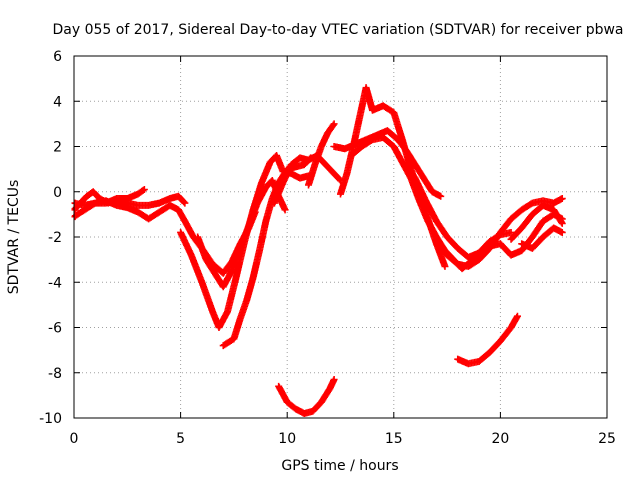  I want to click on y-tick-label: -8, so click(55, 374).